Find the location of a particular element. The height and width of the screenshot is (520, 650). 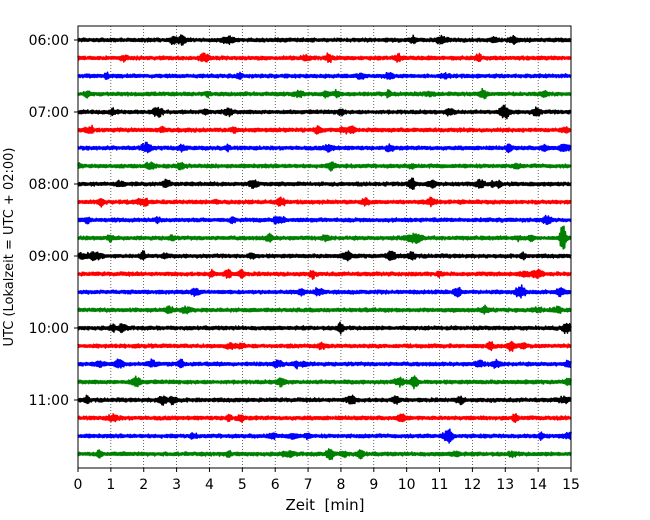

x-tick-label-11: 11 is located at coordinates (440, 485).